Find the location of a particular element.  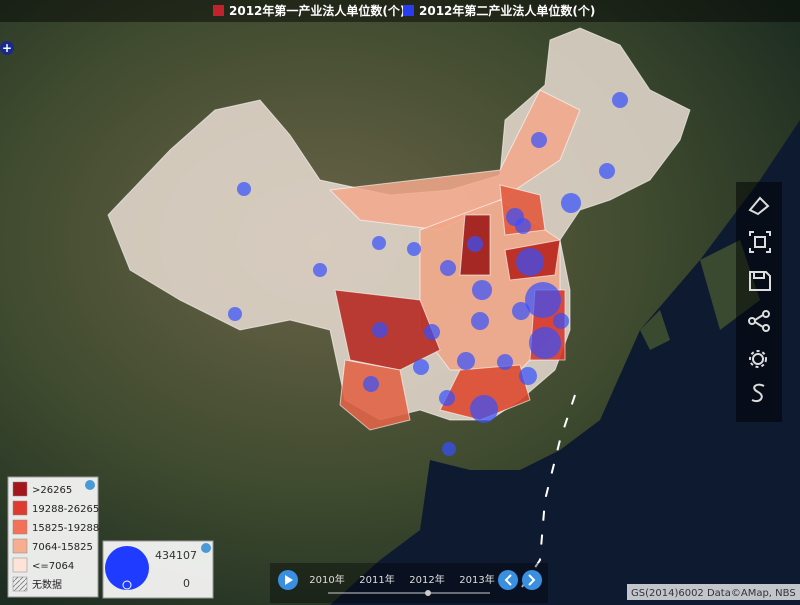

legend-label: 无数据 is located at coordinates (47, 584).